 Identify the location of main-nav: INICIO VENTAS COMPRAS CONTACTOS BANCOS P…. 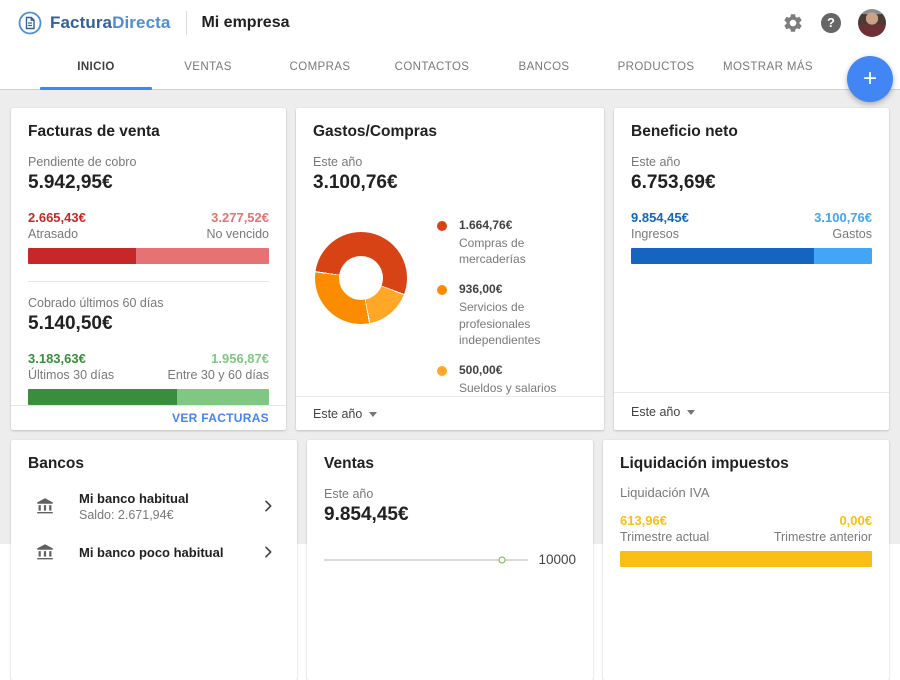
(450, 67).